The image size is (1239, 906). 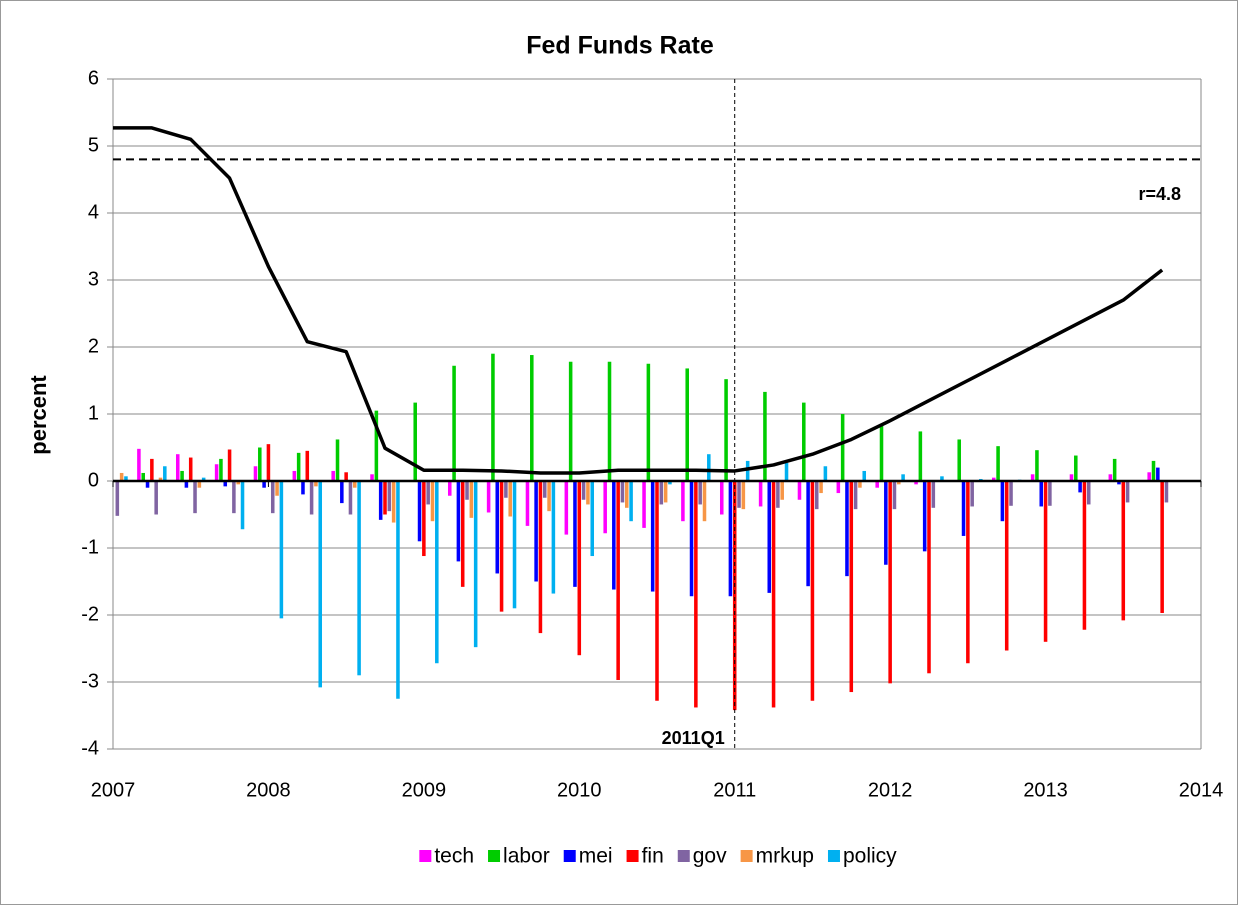 I want to click on x-tick-label: 2012, so click(x=890, y=790).